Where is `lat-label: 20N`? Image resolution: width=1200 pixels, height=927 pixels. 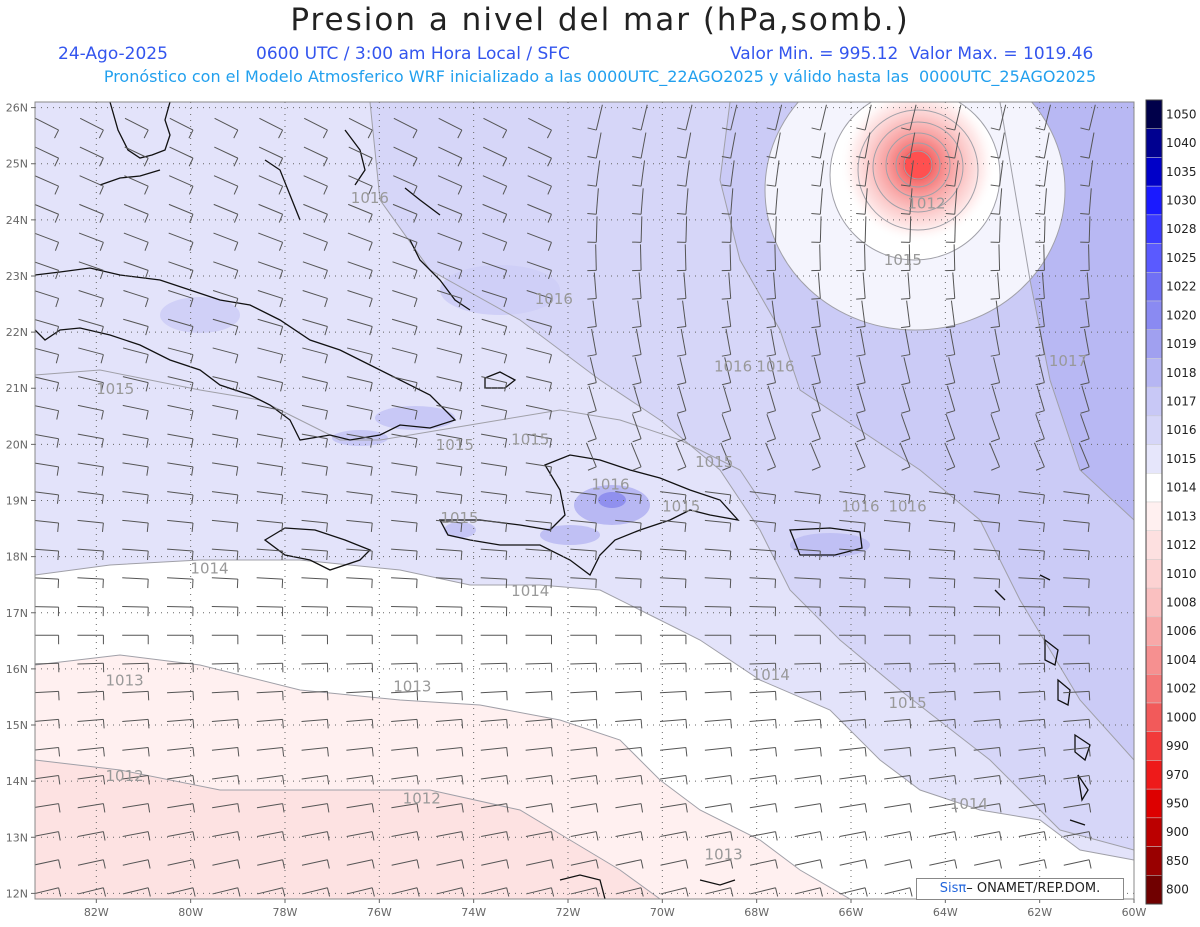 lat-label: 20N is located at coordinates (17, 444).